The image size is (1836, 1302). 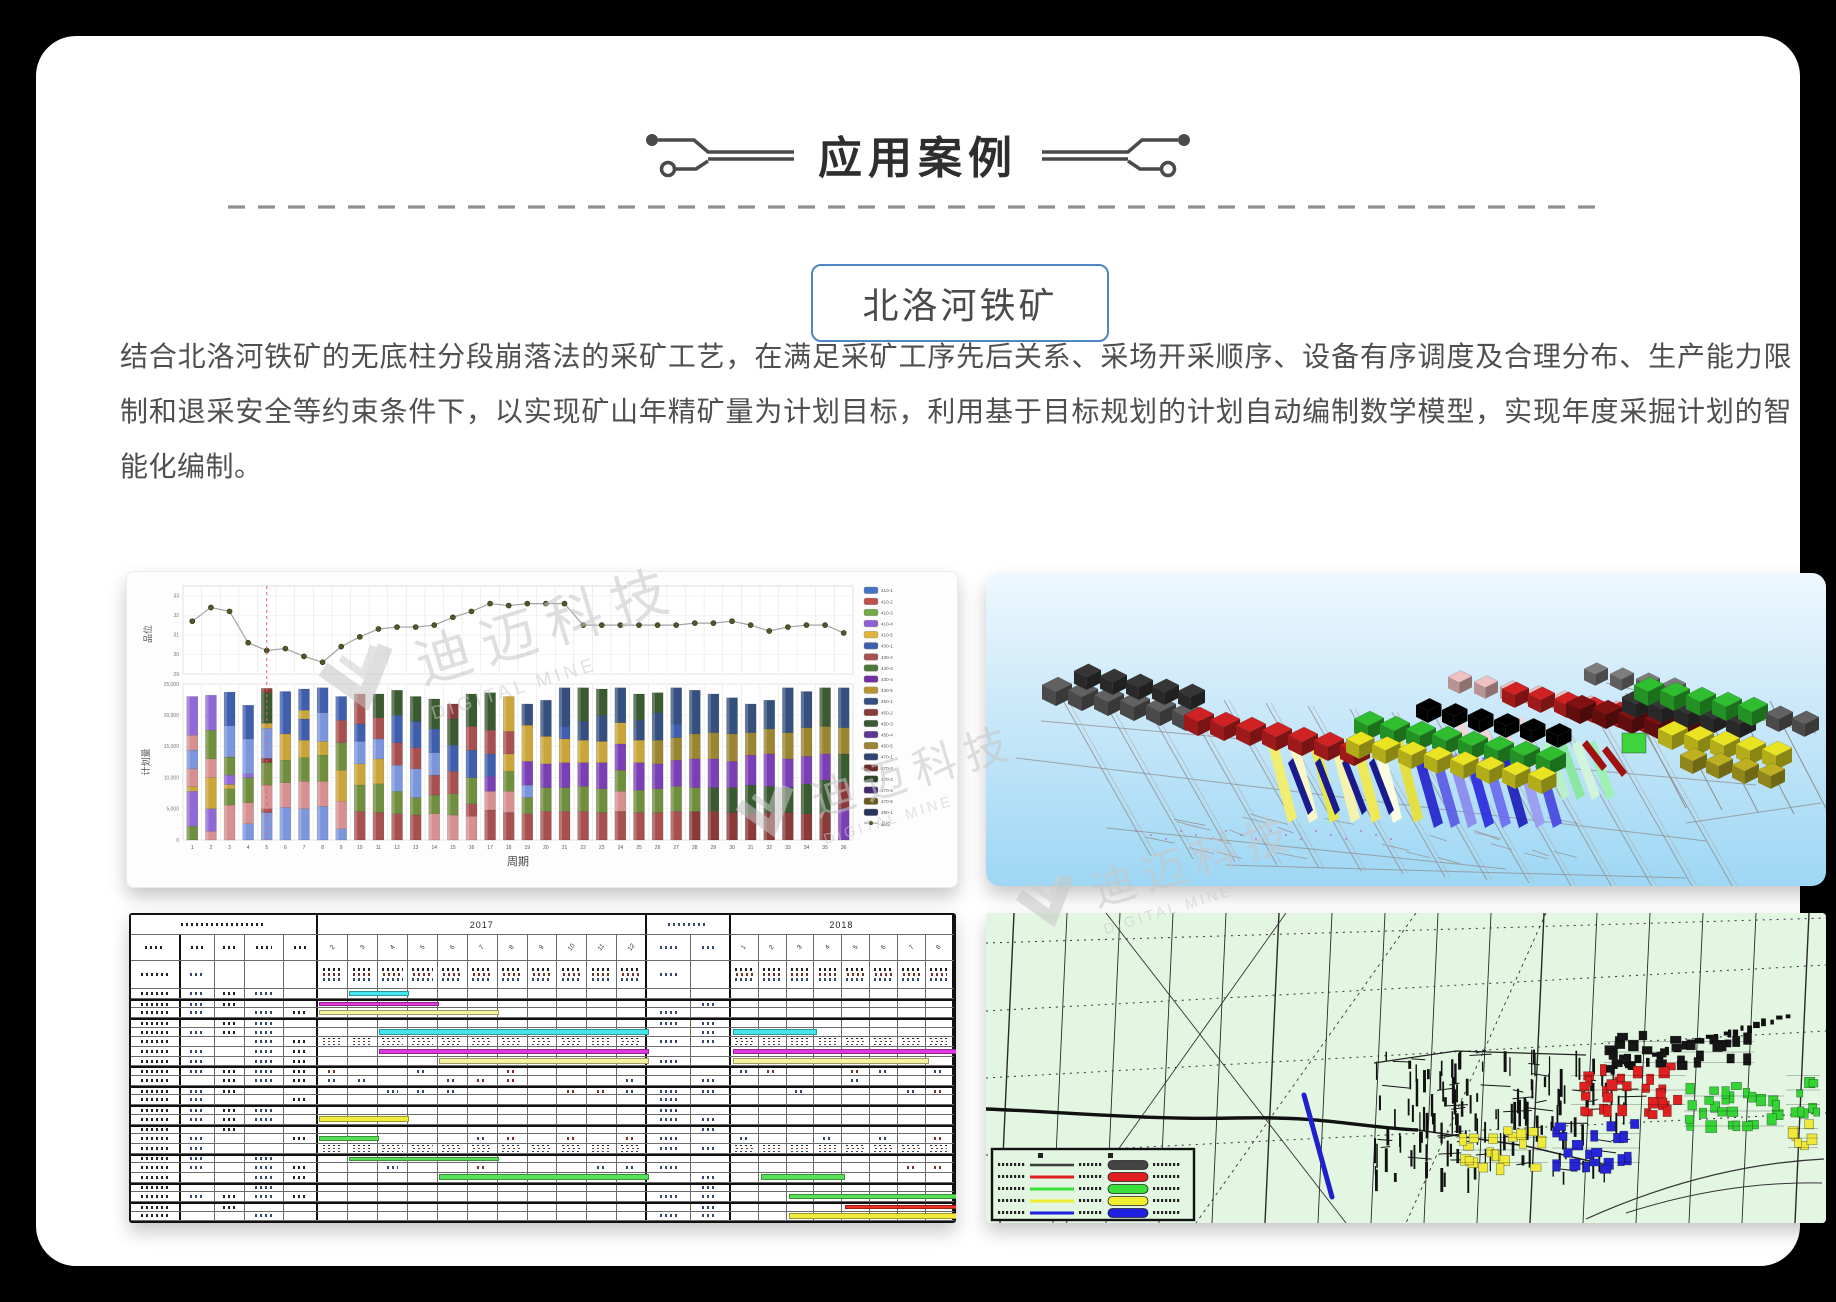 What do you see at coordinates (434, 848) in the screenshot?
I see `svg-text: 14` at bounding box center [434, 848].